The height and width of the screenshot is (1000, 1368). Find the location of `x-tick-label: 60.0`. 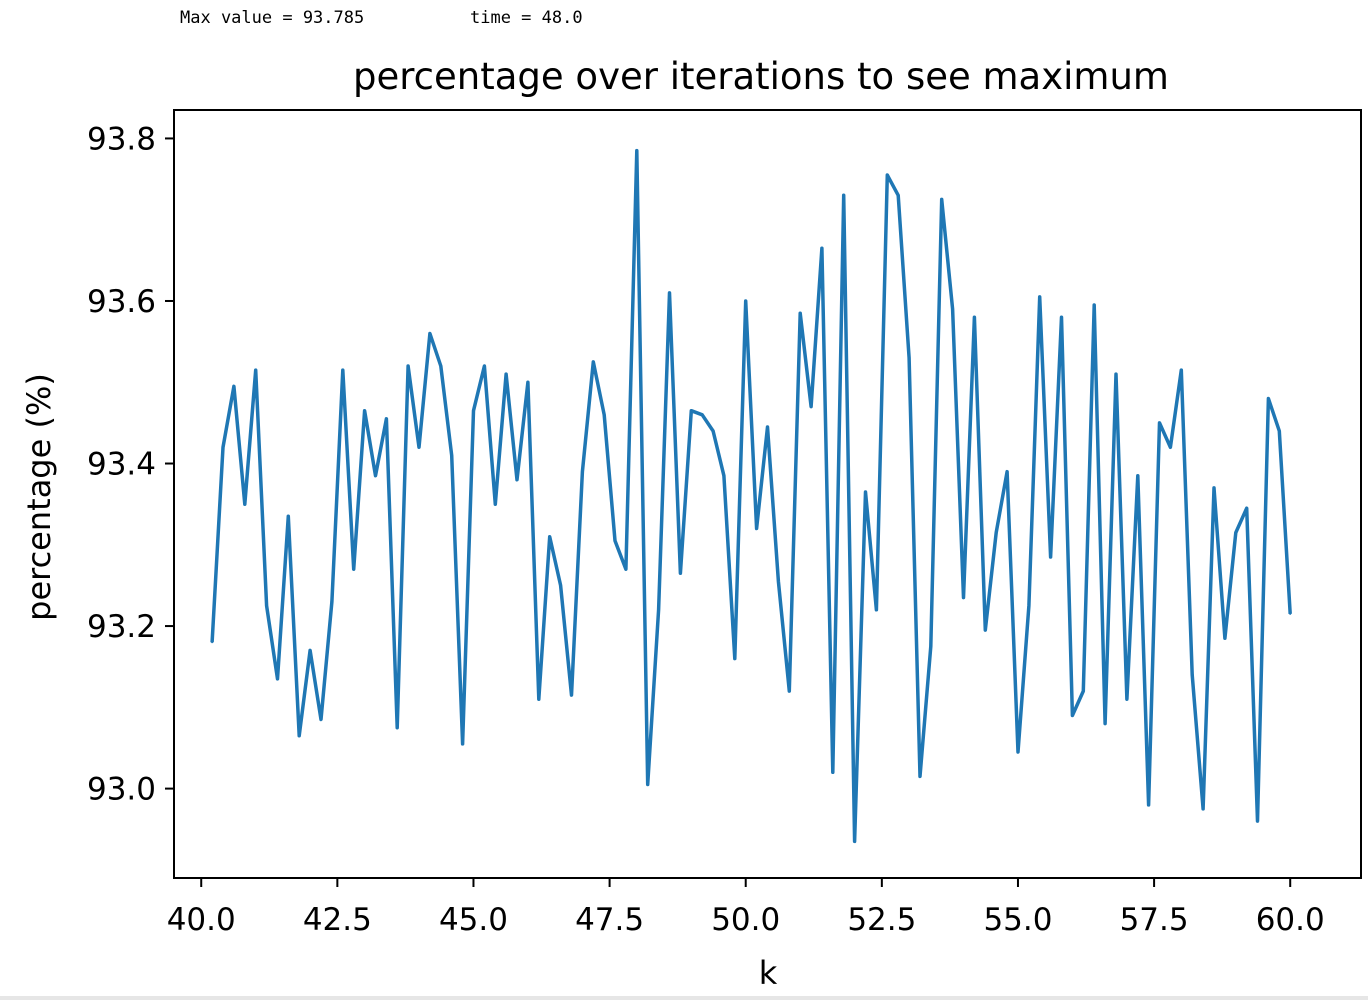

x-tick-label: 60.0 is located at coordinates (1290, 920).